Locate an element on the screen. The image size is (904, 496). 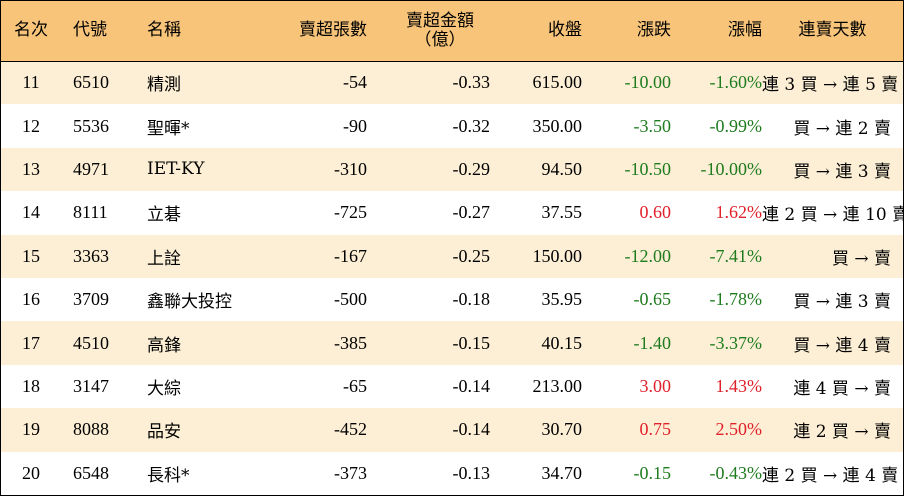
cell-streak: 連 2 買 → 連 4 賣 is located at coordinates (830, 475).